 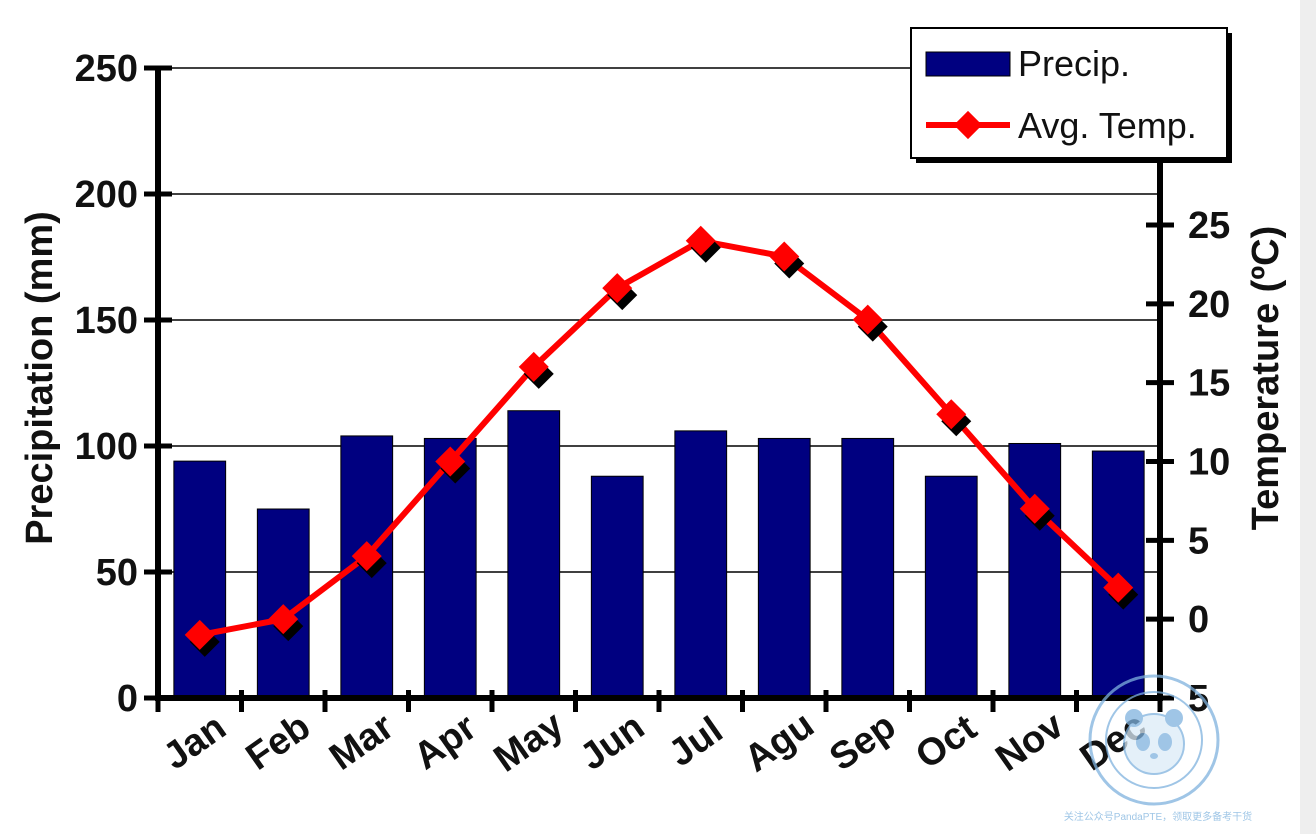 I want to click on temp-marker-nov, so click(x=1034, y=508).